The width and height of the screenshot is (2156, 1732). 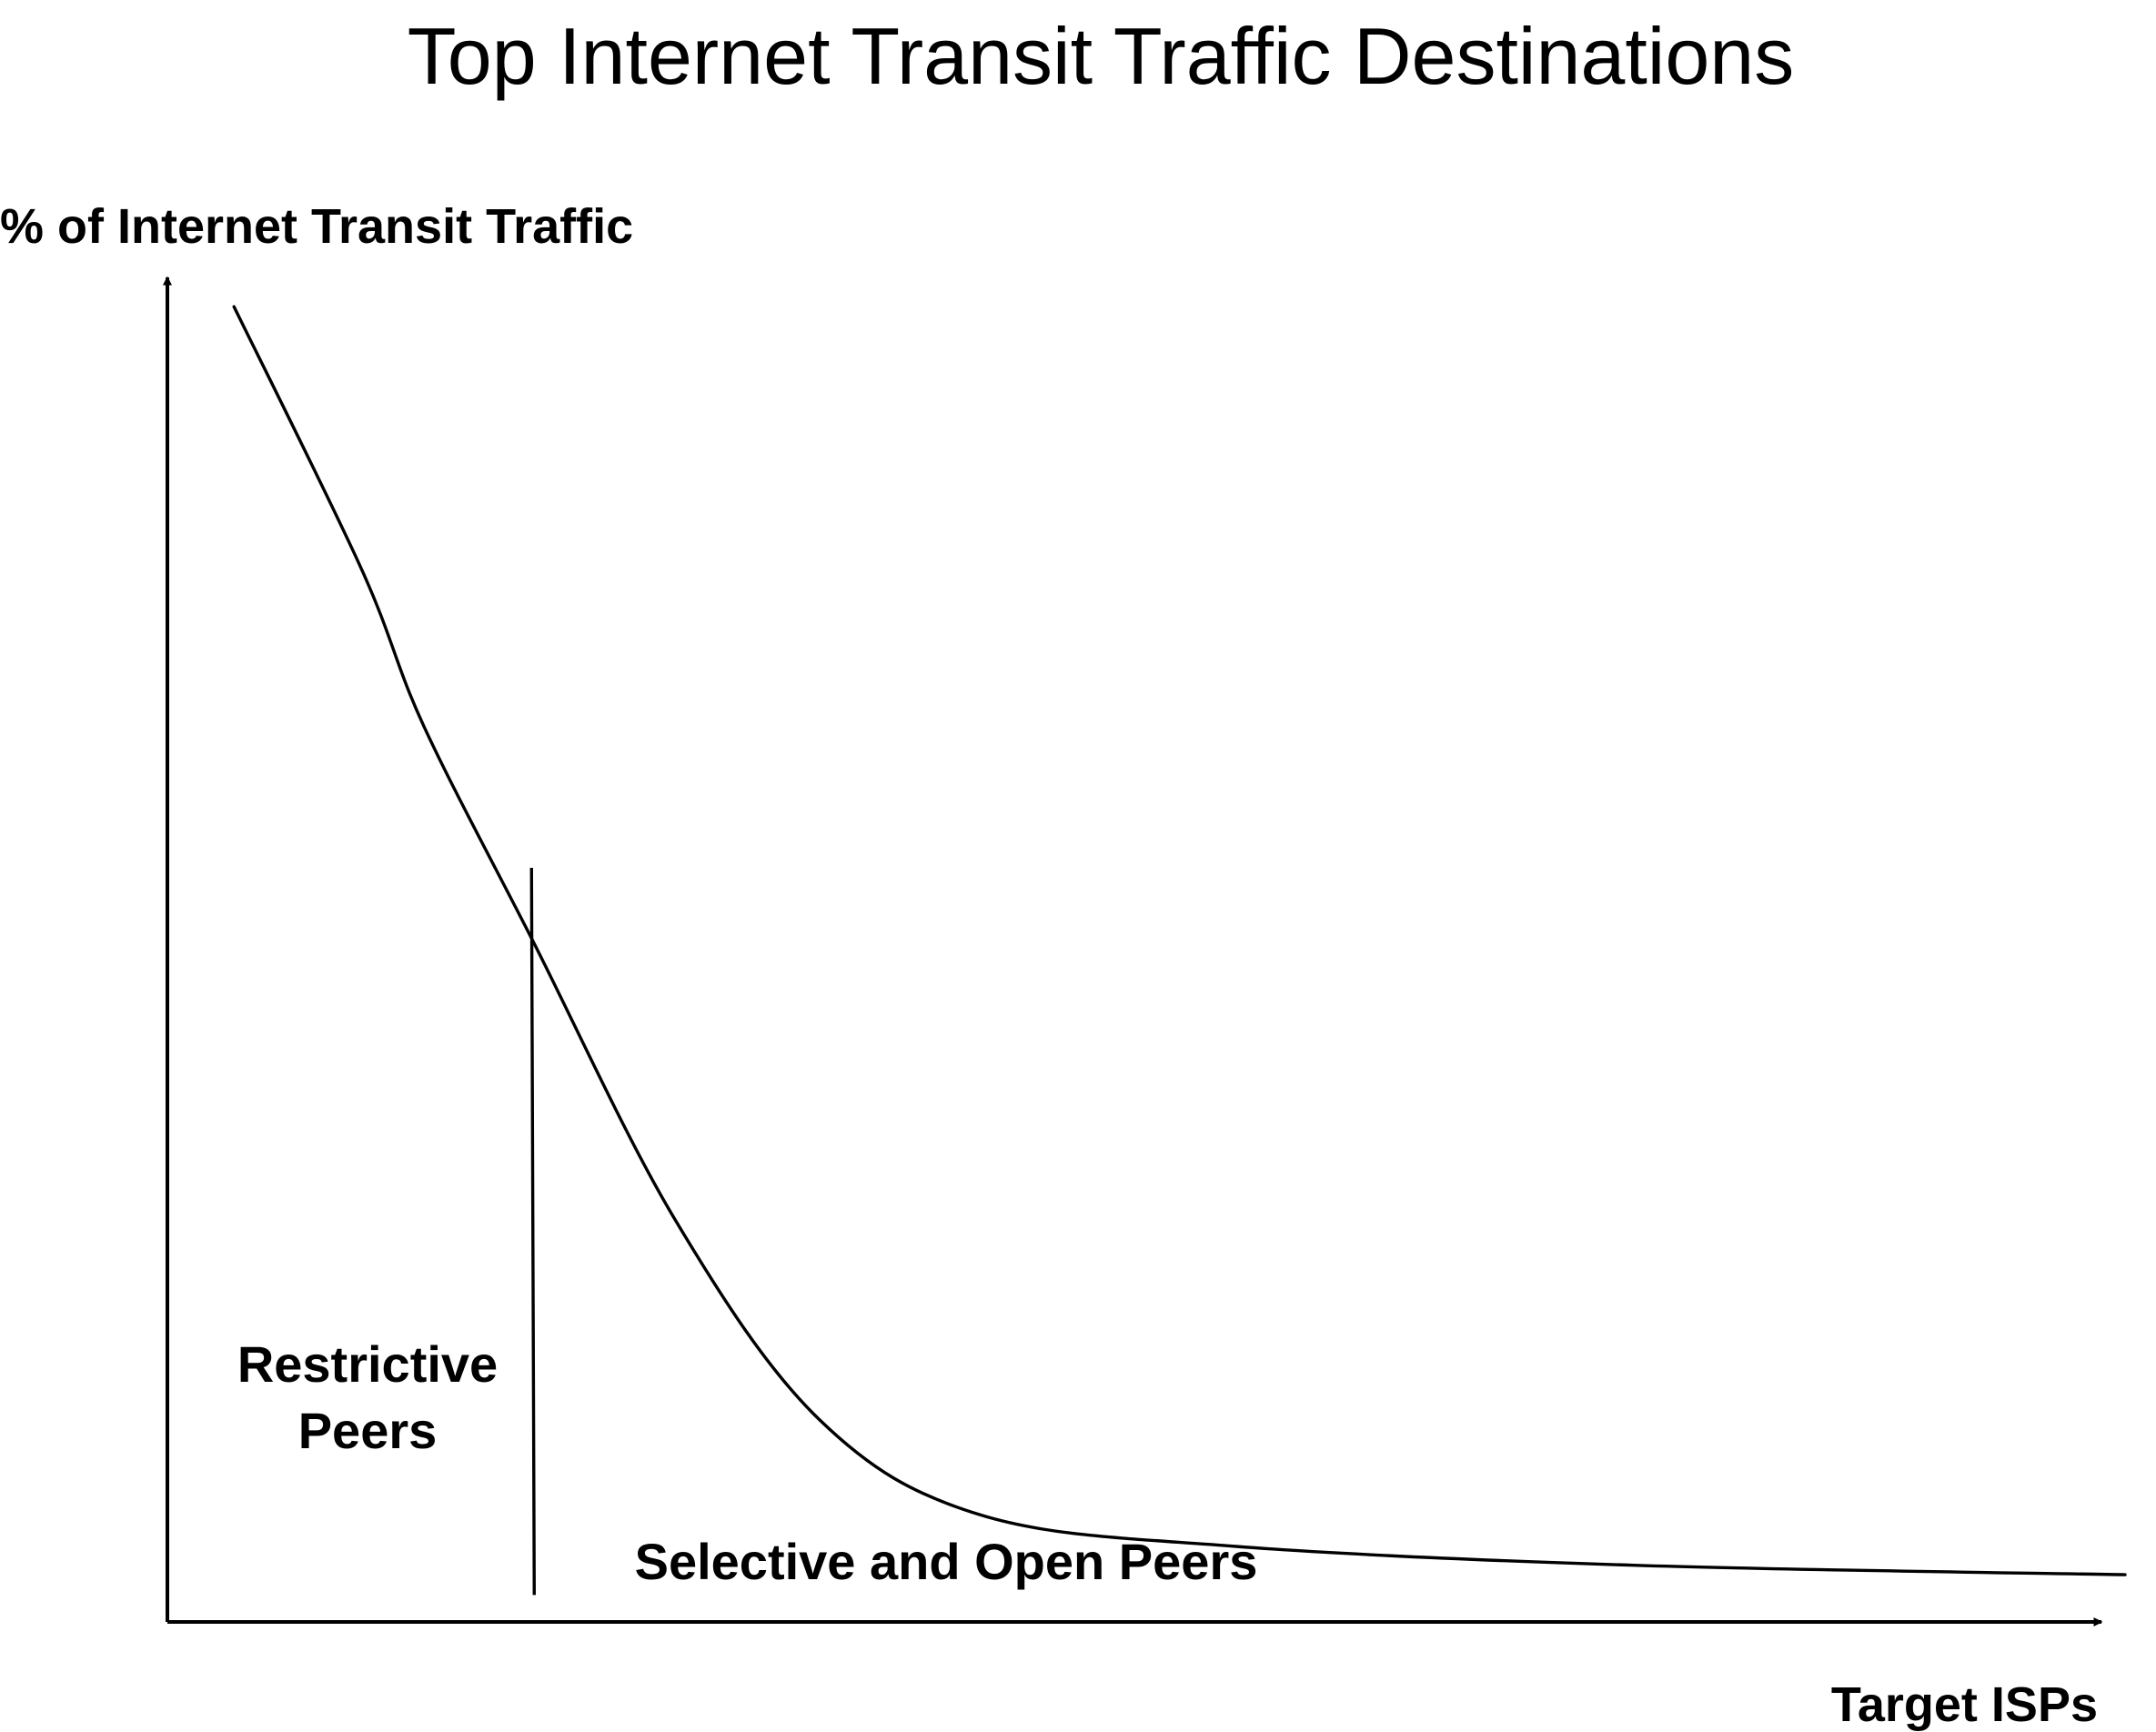 What do you see at coordinates (367, 1364) in the screenshot?
I see `restrictive-peers-label-line1: Restrictive` at bounding box center [367, 1364].